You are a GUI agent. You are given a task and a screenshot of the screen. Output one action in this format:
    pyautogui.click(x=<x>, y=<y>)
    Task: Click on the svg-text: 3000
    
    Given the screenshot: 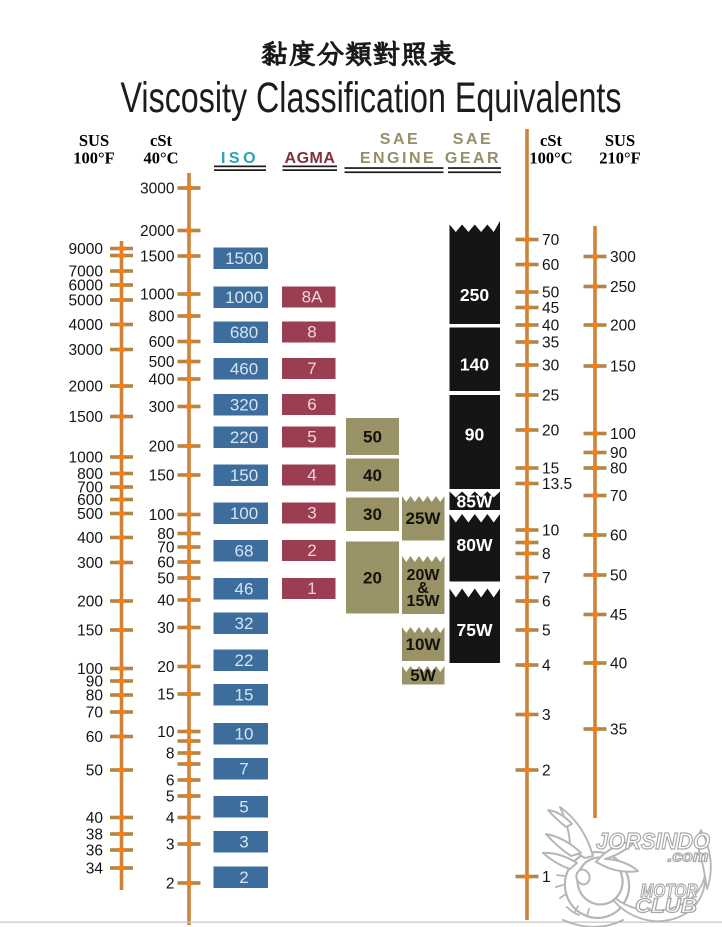 What is the action you would take?
    pyautogui.click(x=86, y=350)
    